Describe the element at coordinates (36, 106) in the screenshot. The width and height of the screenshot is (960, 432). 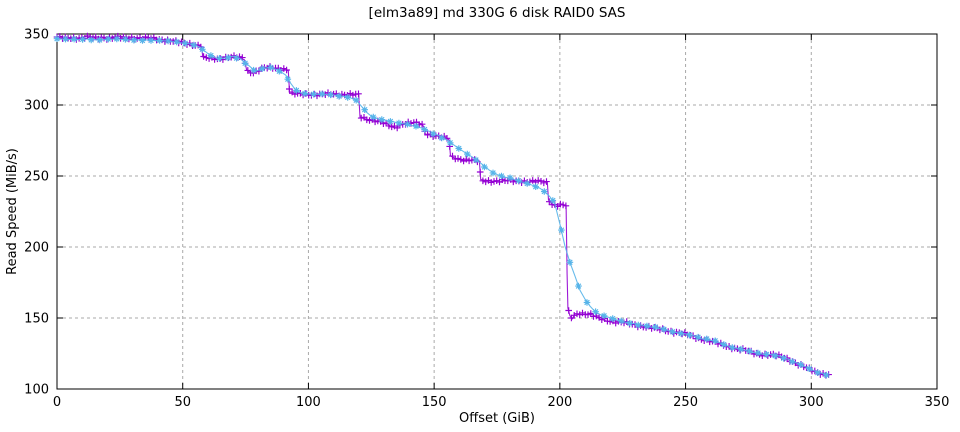
I see `y-tick-label: 300` at that location.